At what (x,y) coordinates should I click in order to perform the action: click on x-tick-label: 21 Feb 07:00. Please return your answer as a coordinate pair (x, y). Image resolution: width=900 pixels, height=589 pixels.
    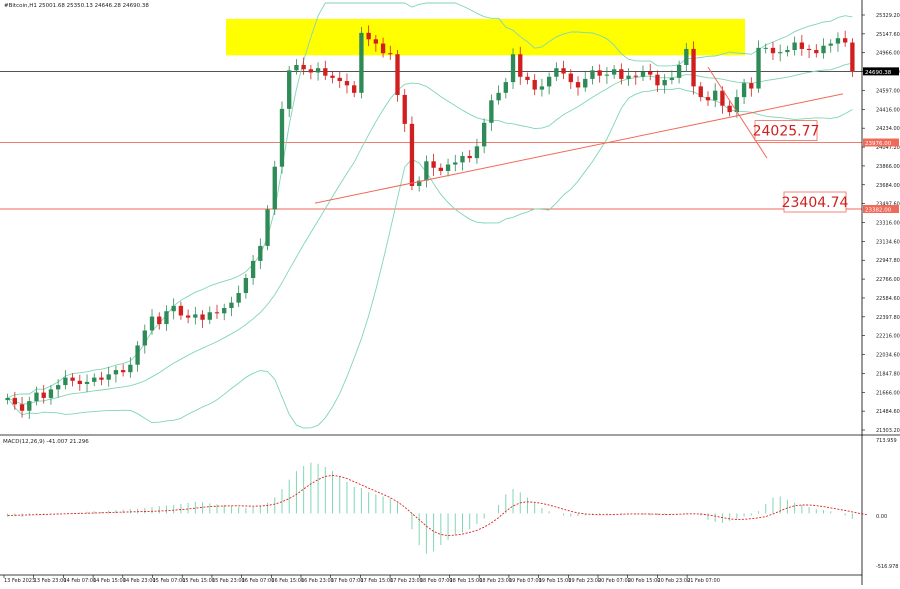
    Looking at the image, I should click on (703, 581).